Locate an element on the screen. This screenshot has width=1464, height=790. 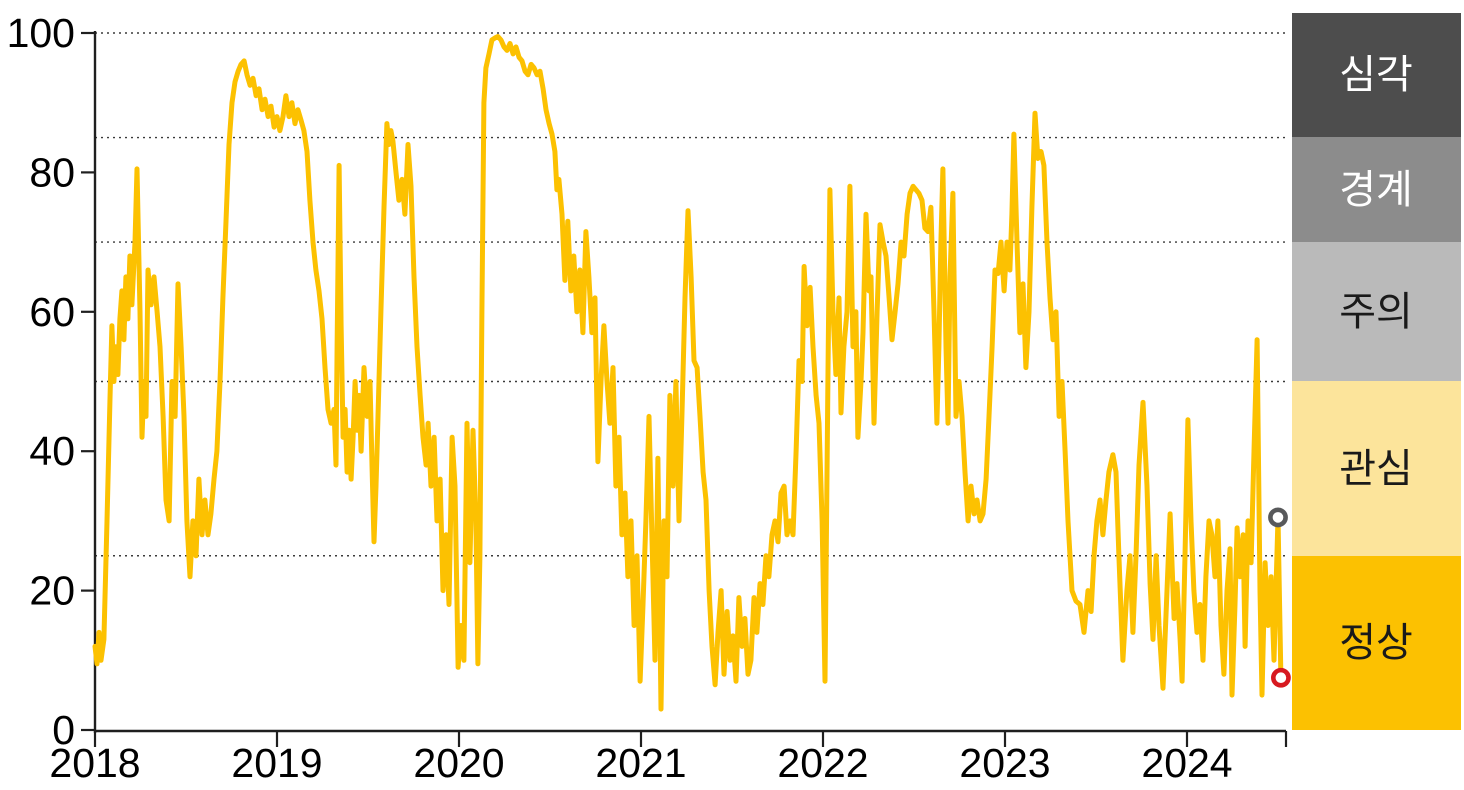
latest-value-marker is located at coordinates (1281, 677).